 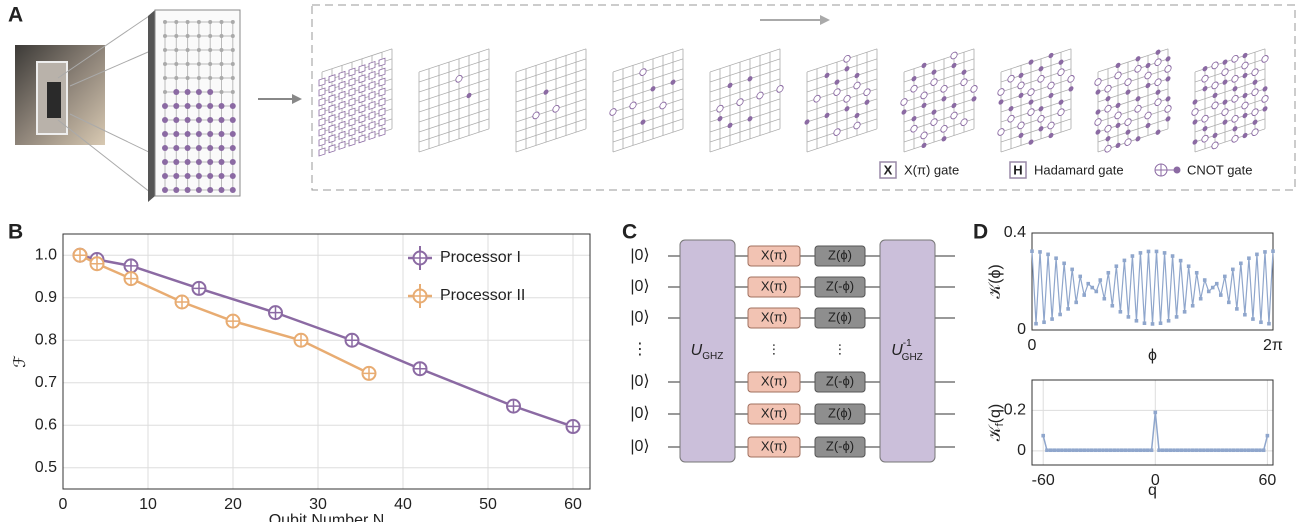 What do you see at coordinates (197, 103) in the screenshot?
I see `chip-face` at bounding box center [197, 103].